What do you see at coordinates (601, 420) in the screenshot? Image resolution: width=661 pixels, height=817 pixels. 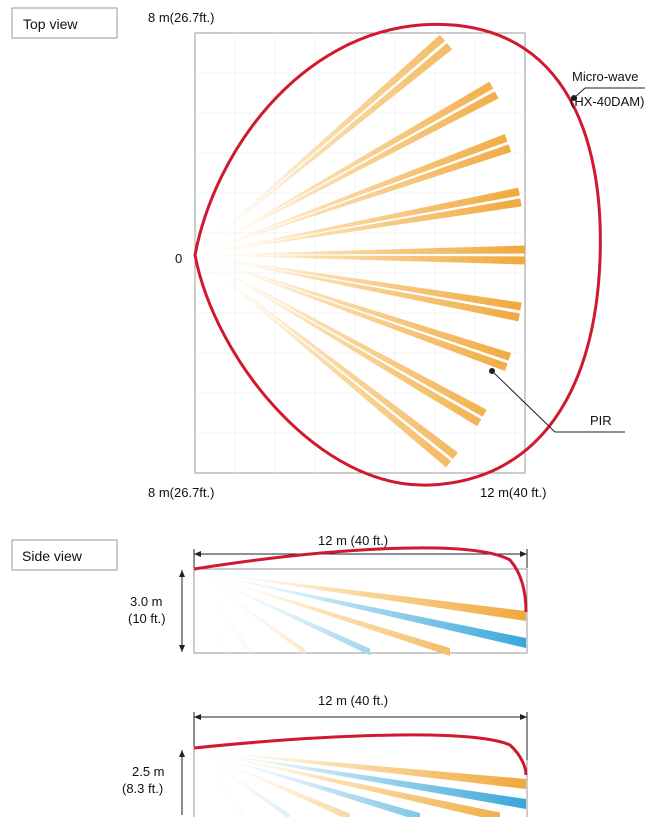 I see `pir-label: PIR` at bounding box center [601, 420].